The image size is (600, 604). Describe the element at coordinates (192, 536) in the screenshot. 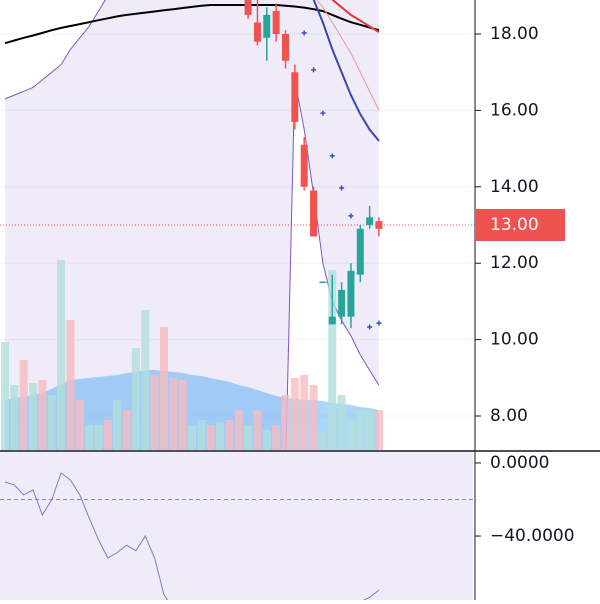

I see `oscillator-line` at that location.